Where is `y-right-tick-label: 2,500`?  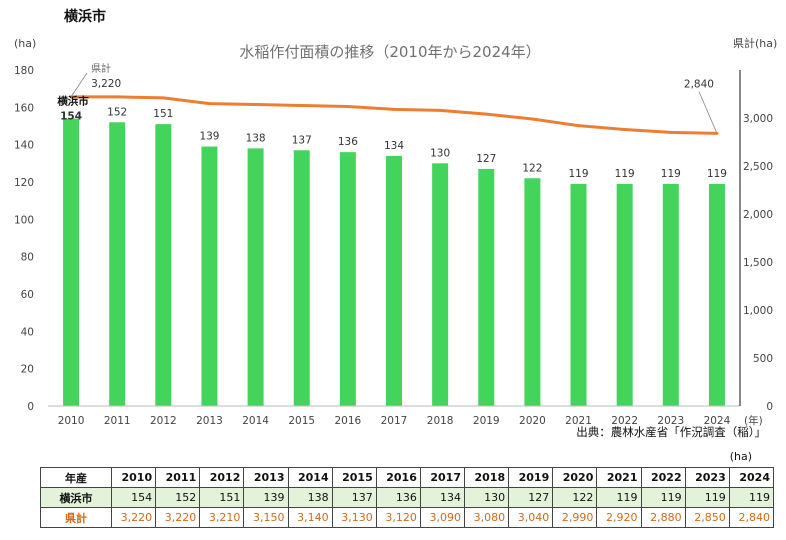 y-right-tick-label: 2,500 is located at coordinates (758, 167).